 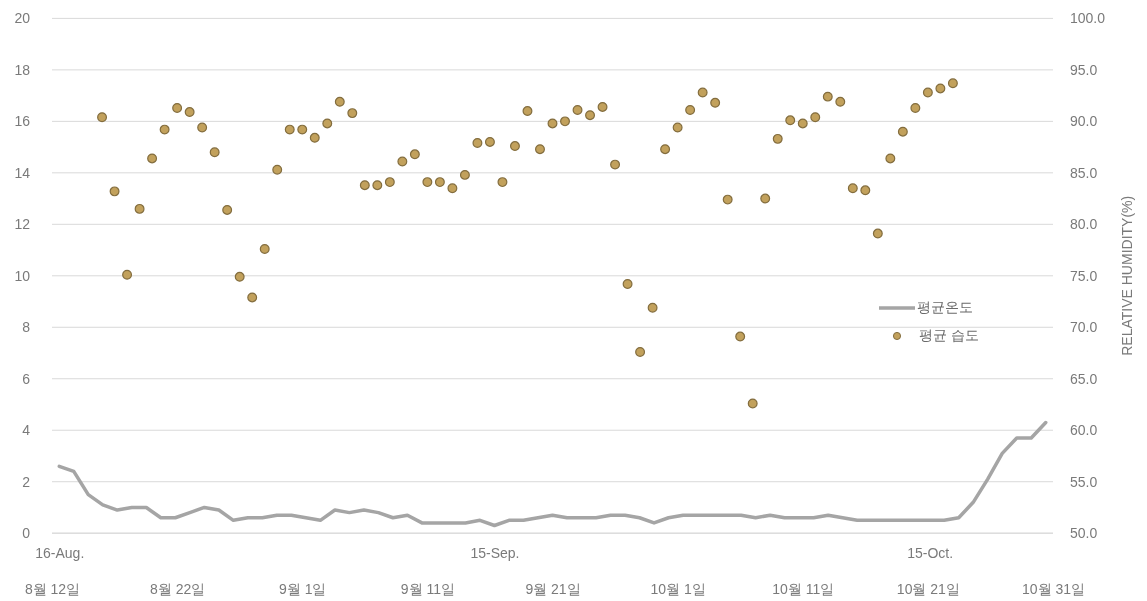 I want to click on y-tick-label: 6, so click(x=26, y=378).